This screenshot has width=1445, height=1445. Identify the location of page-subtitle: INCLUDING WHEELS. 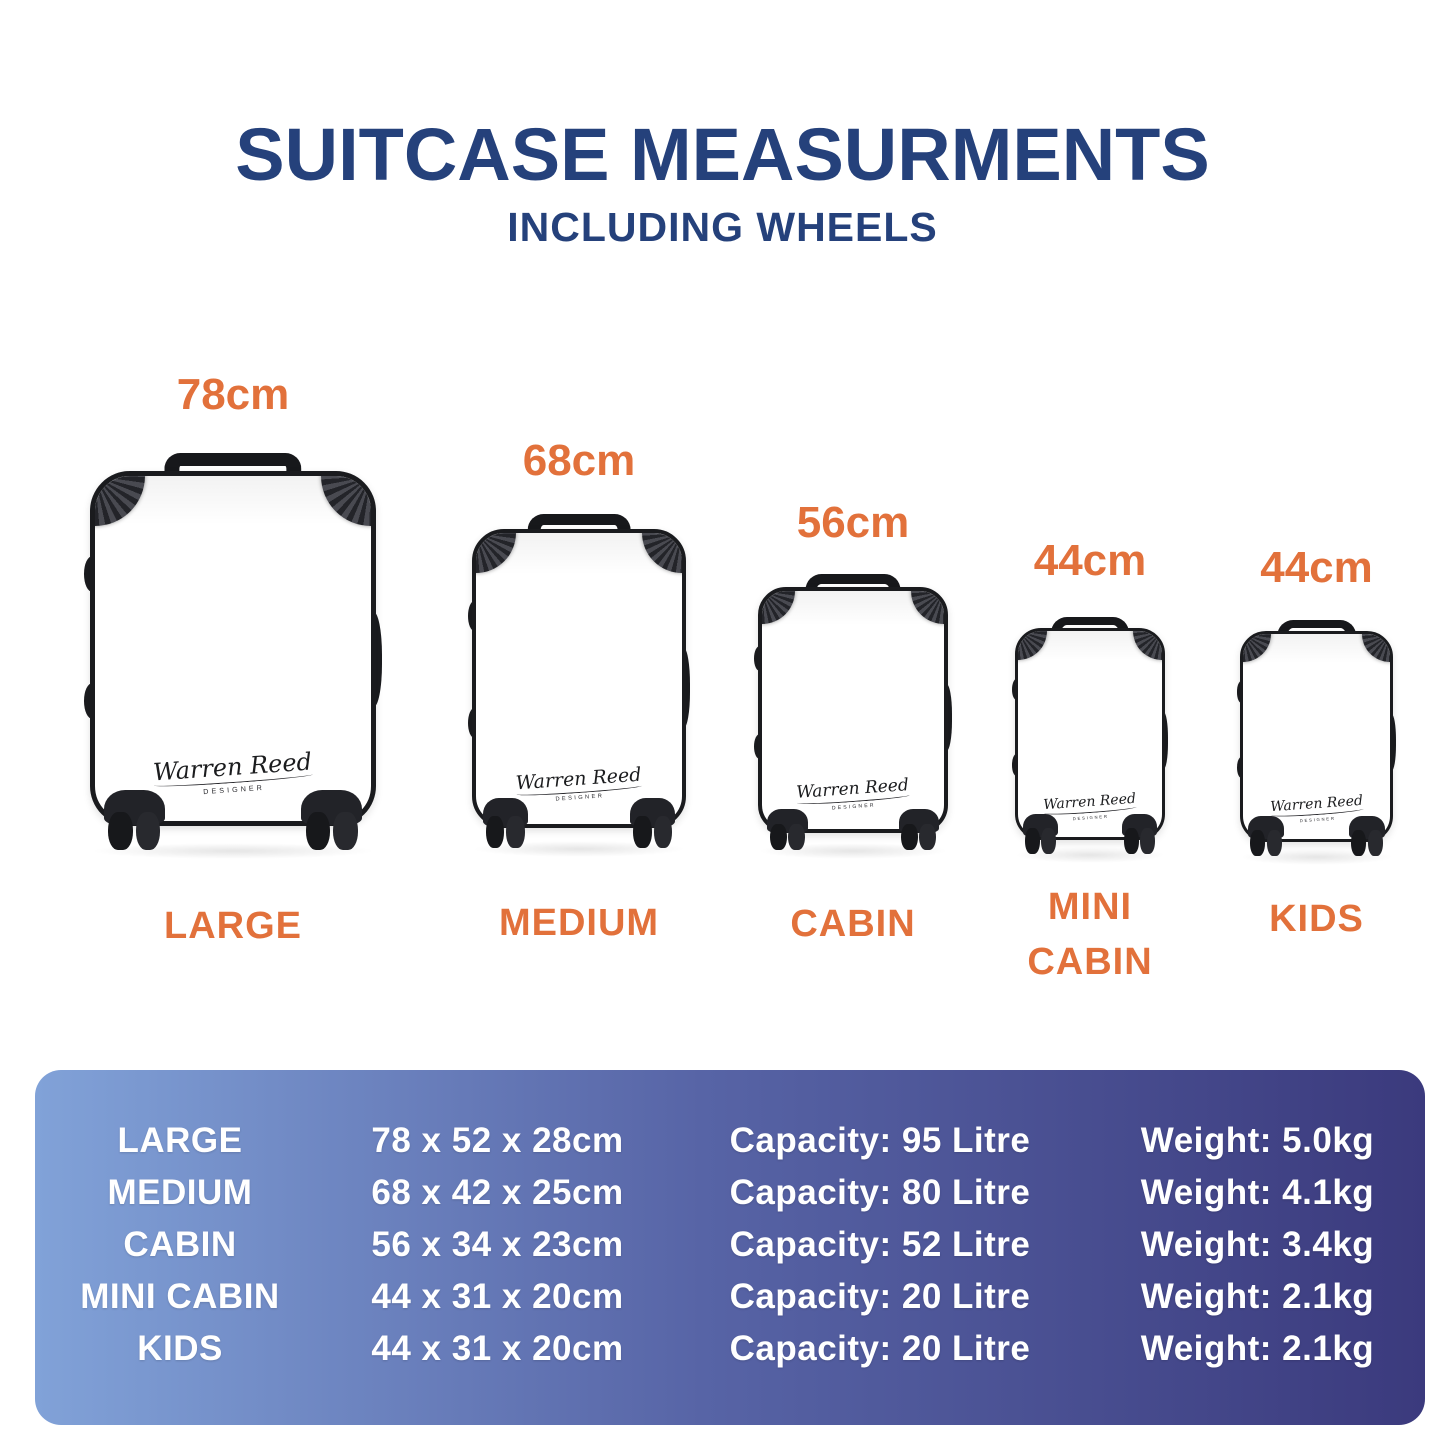
(722, 227).